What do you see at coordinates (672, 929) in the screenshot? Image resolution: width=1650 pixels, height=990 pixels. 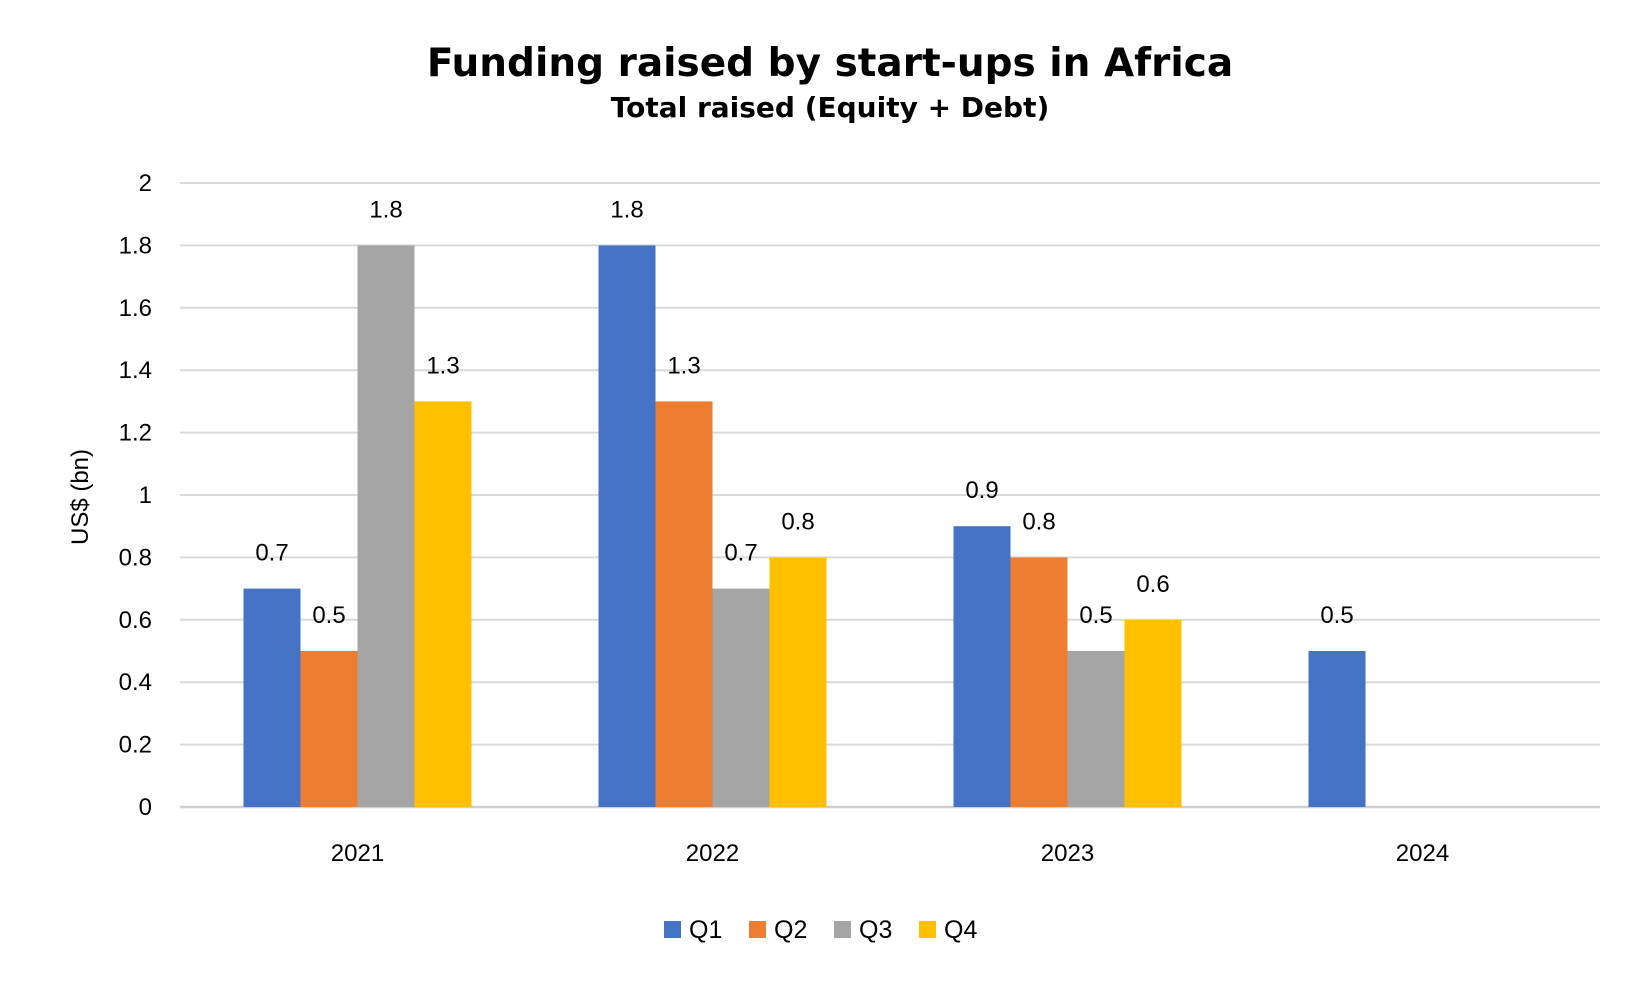 I see `legend-swatch-q1` at bounding box center [672, 929].